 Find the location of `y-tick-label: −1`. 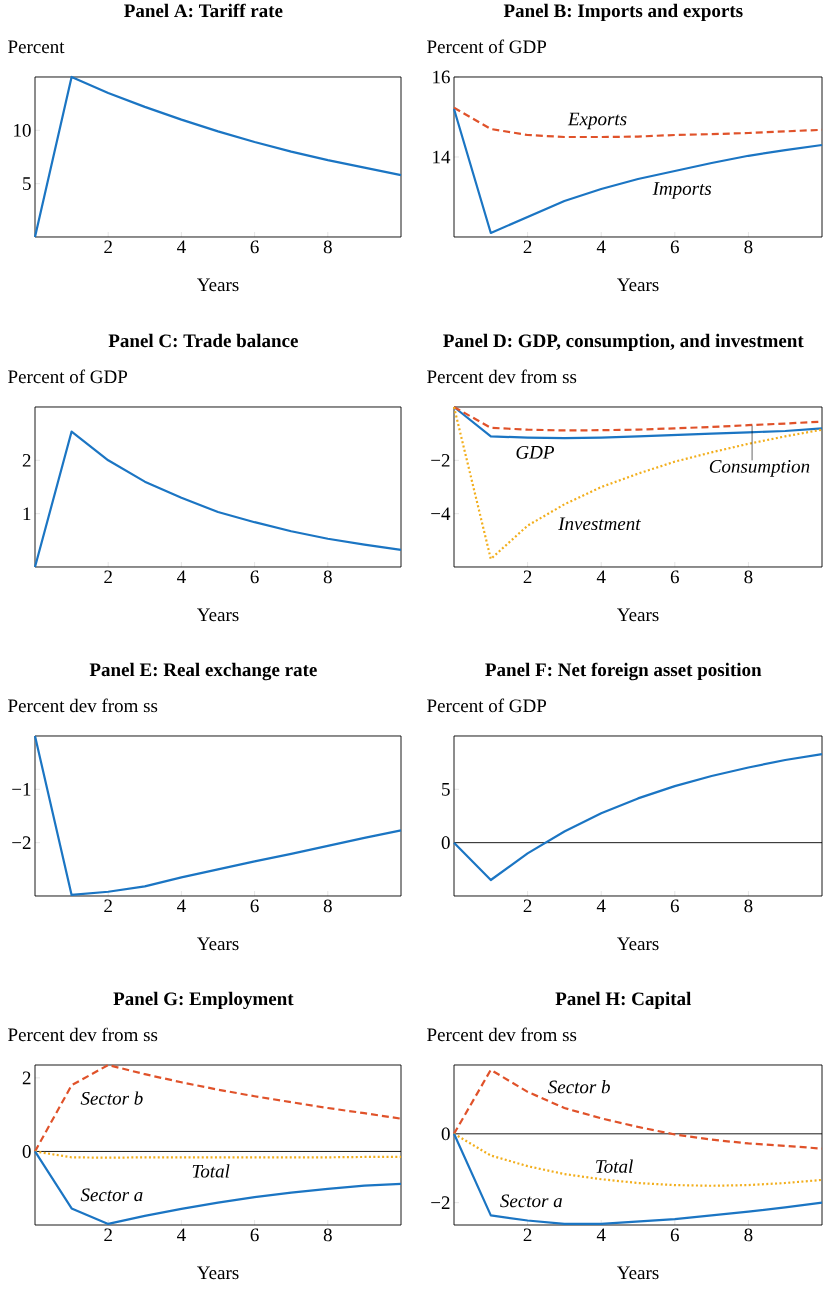

y-tick-label: −1 is located at coordinates (21, 789).